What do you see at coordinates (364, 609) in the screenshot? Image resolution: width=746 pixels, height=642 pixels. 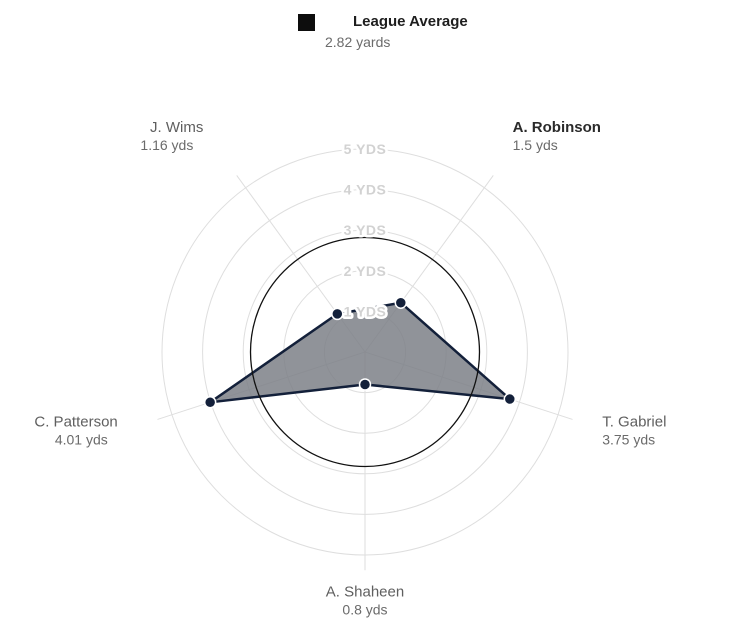 I see `axis-value-a-shaheen: 0.8 yds` at bounding box center [364, 609].